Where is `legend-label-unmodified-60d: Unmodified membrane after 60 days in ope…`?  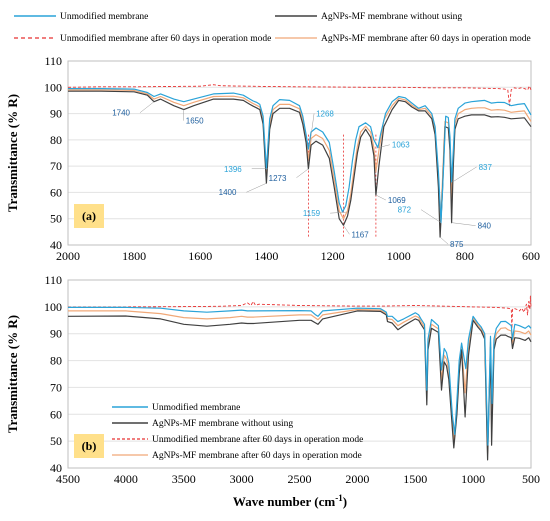 legend-label-unmodified-60d: Unmodified membrane after 60 days in ope… is located at coordinates (165, 38).